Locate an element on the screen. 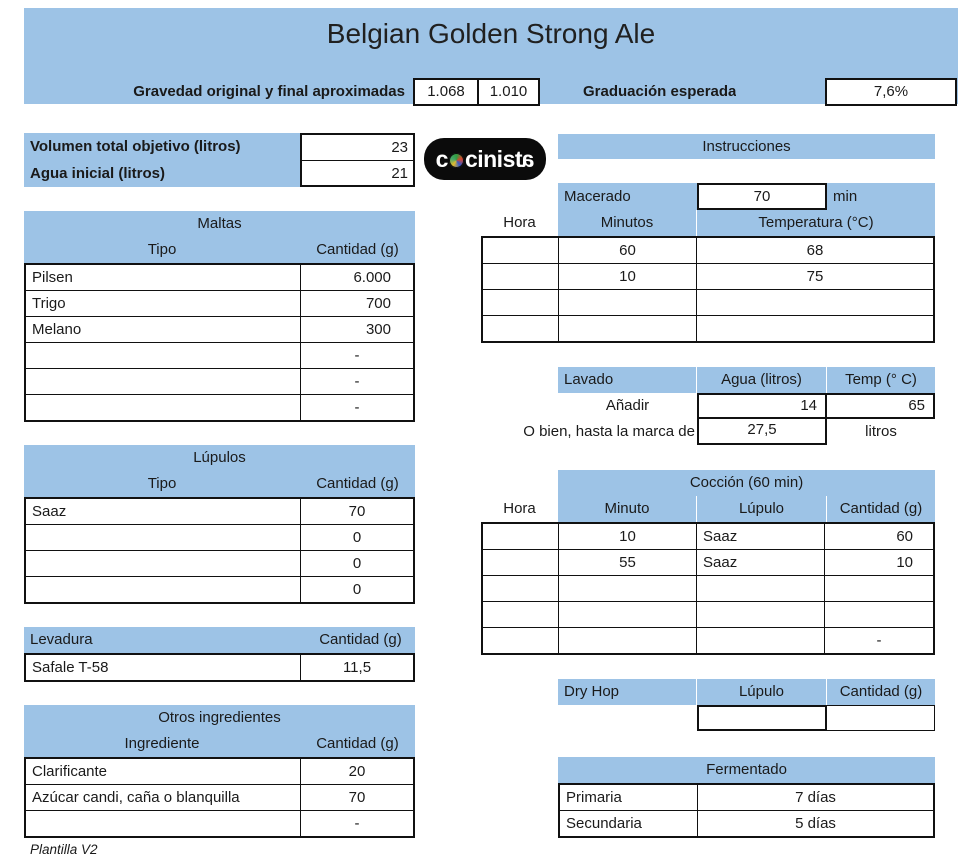  boil-qty-cell: 60 is located at coordinates (878, 536).